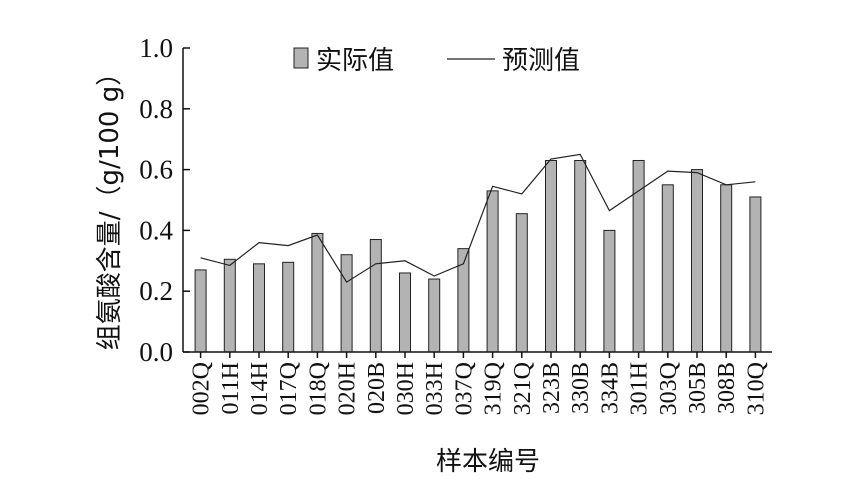 The height and width of the screenshot is (495, 848). I want to click on x-tick-label: 017Q, so click(289, 388).